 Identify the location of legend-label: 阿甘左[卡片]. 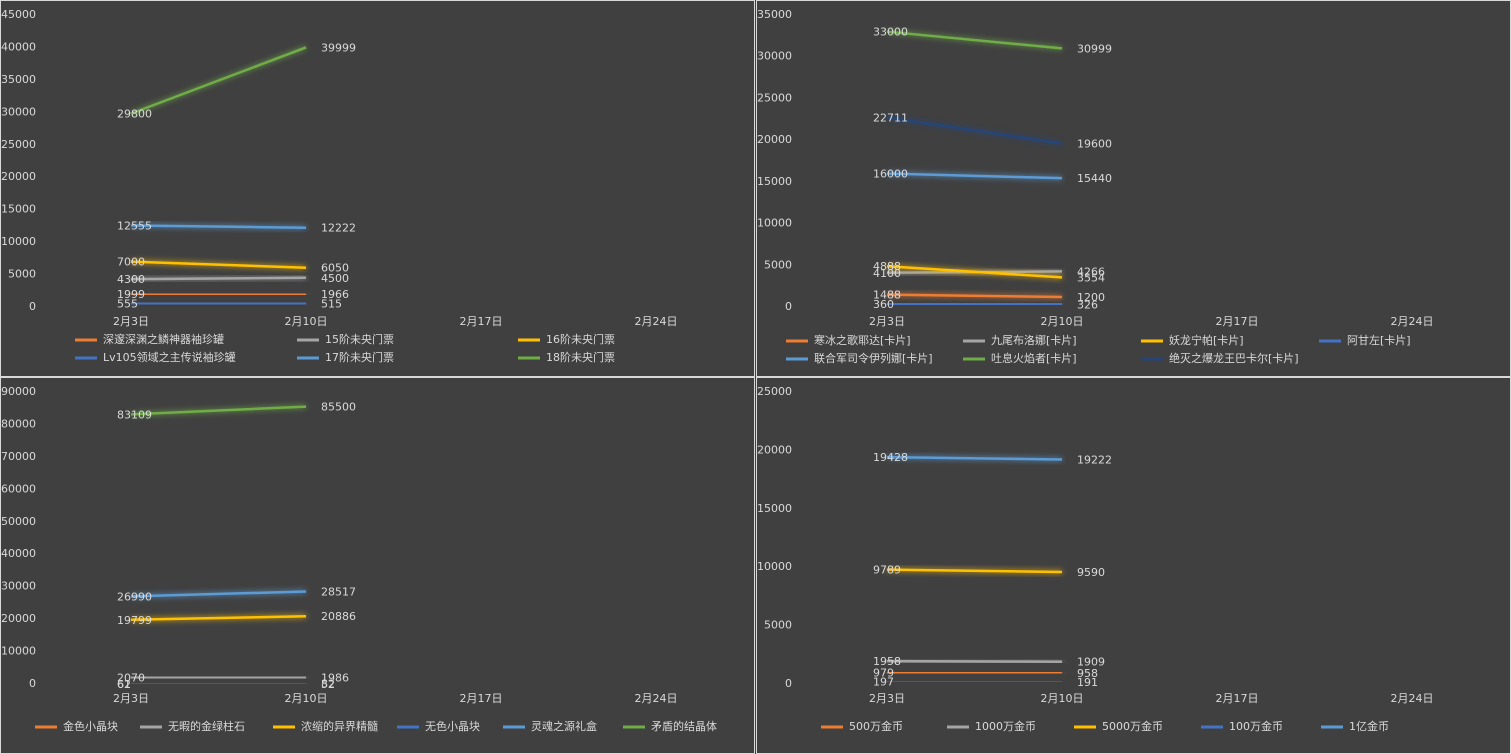
(1379, 340).